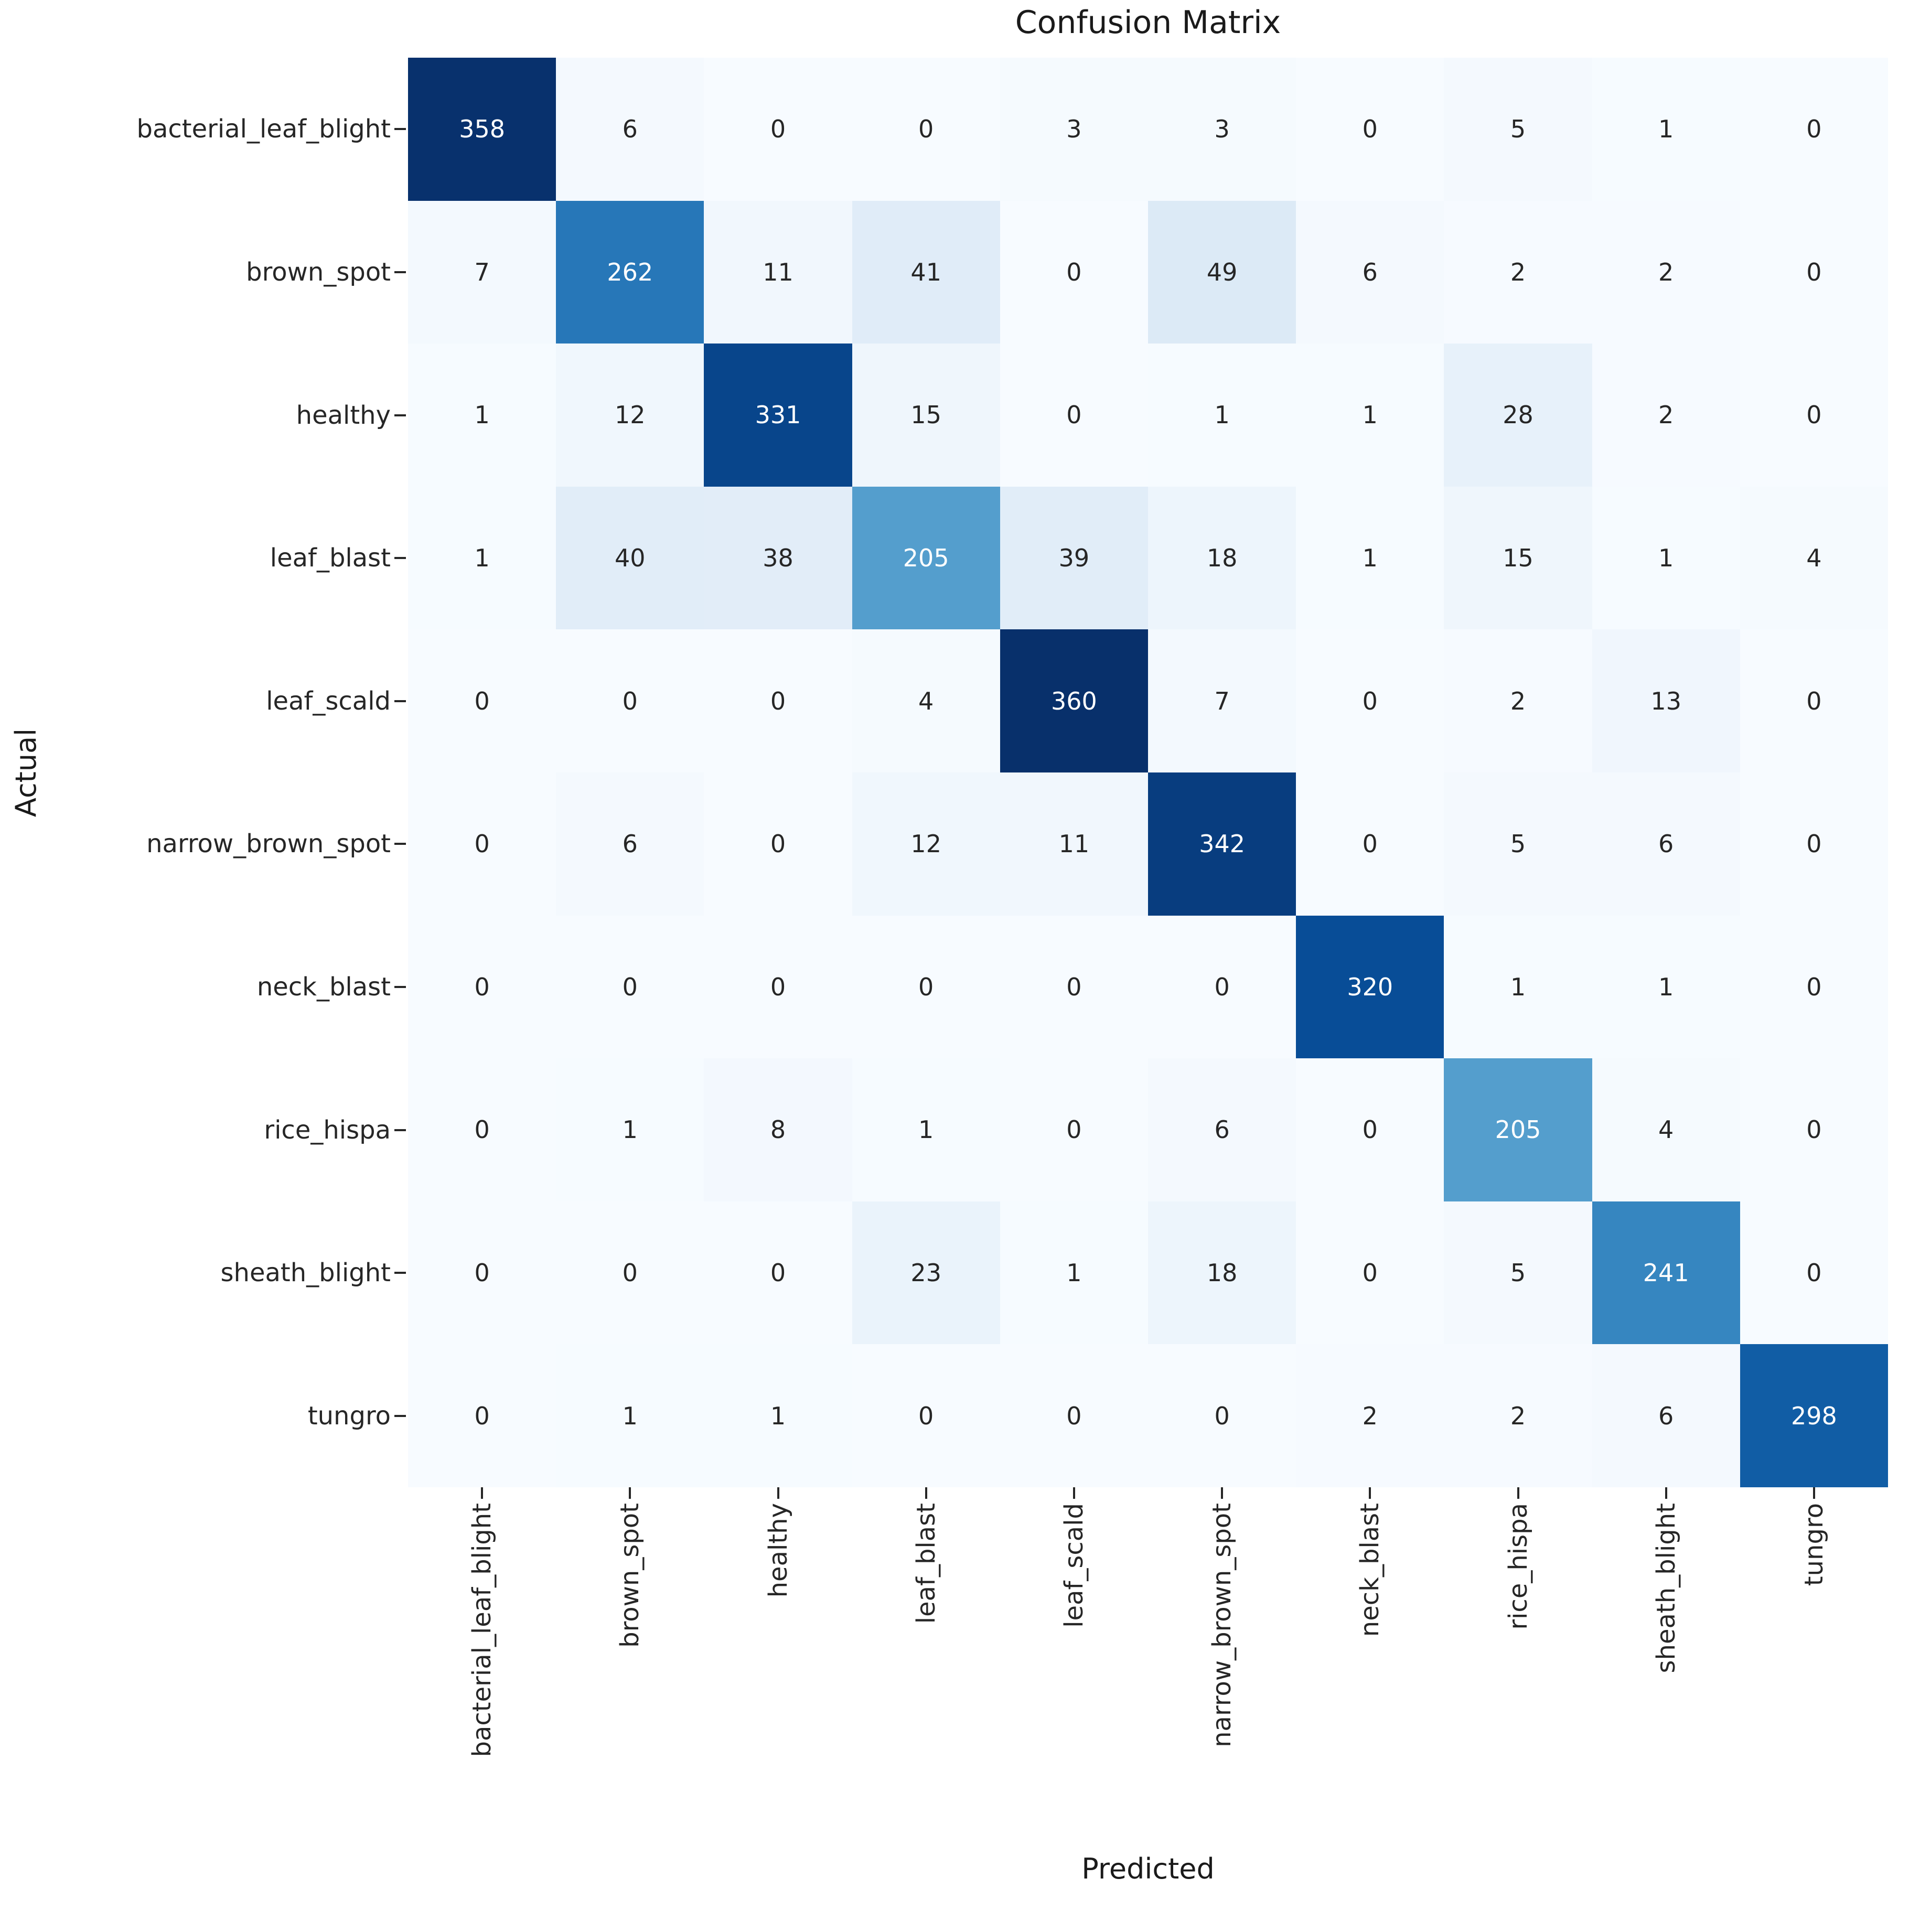  What do you see at coordinates (926, 1273) in the screenshot?
I see `heatmap-cell: 23` at bounding box center [926, 1273].